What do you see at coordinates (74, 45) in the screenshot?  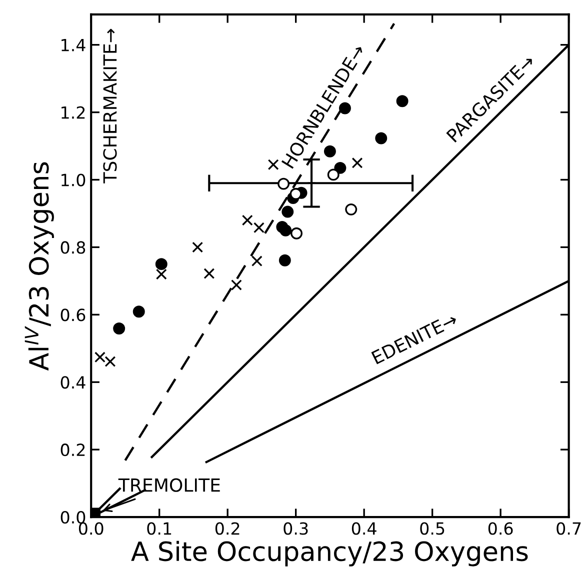 I see `y-tick-label: 1.4` at bounding box center [74, 45].